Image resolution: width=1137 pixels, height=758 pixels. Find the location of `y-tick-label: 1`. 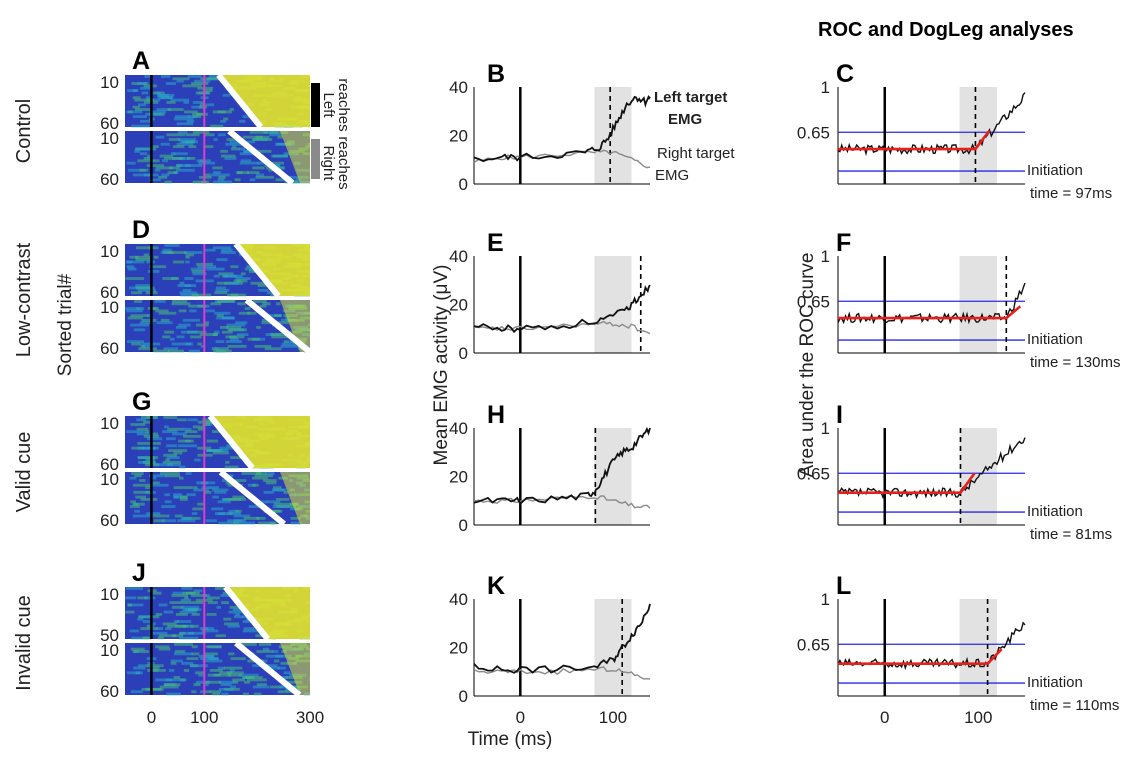

y-tick-label: 1 is located at coordinates (825, 428).